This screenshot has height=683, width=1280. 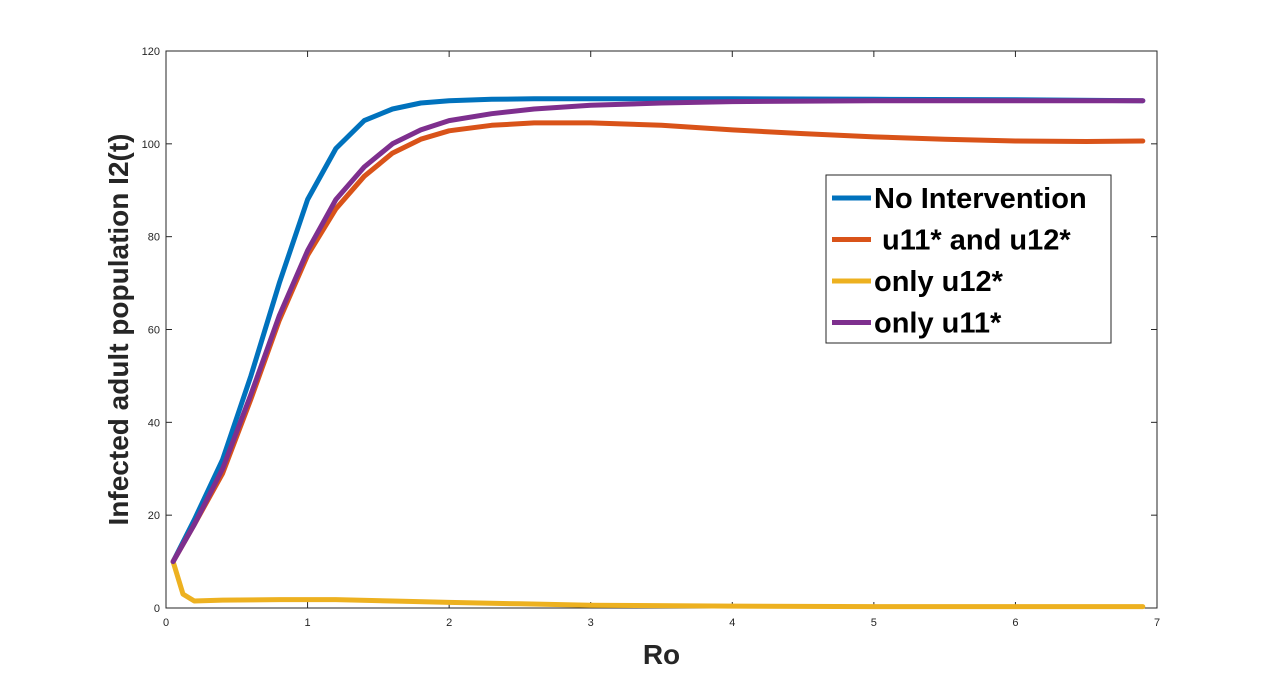 What do you see at coordinates (166, 623) in the screenshot?
I see `x-tick-label: 0` at bounding box center [166, 623].